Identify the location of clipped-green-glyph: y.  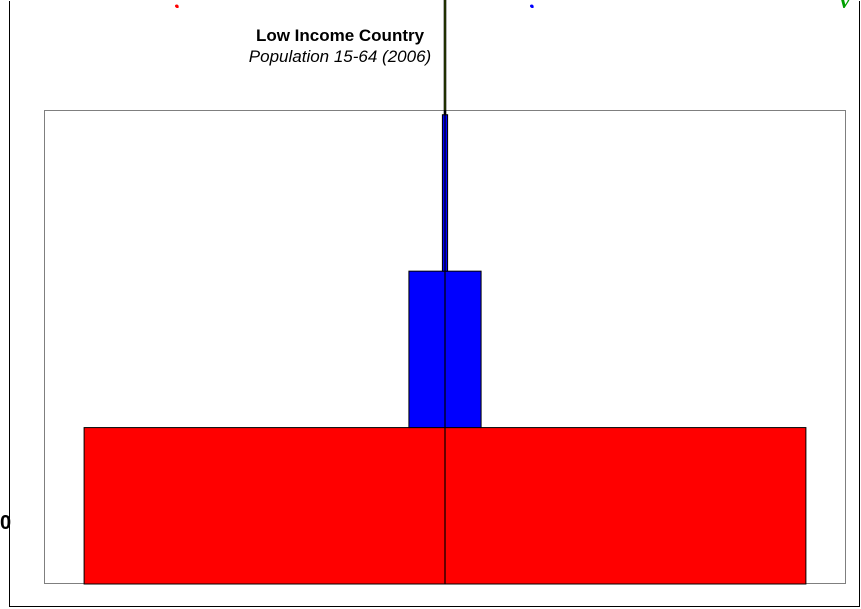
(845, 4).